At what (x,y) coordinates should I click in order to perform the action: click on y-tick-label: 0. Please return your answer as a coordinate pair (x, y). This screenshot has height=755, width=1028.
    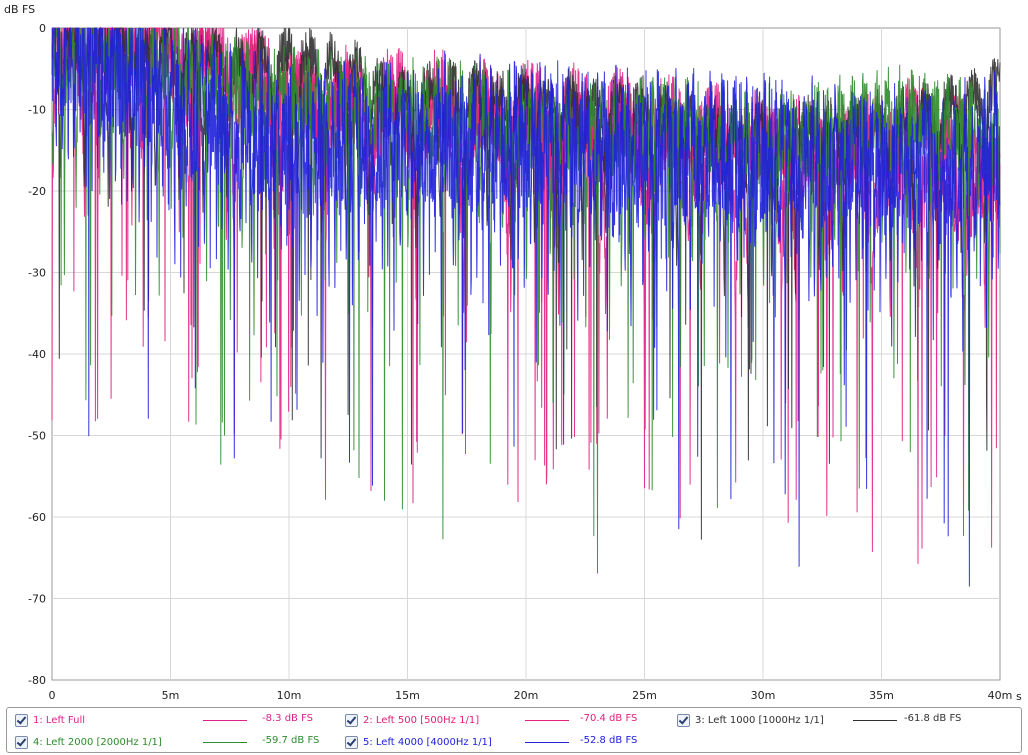
    Looking at the image, I should click on (42, 28).